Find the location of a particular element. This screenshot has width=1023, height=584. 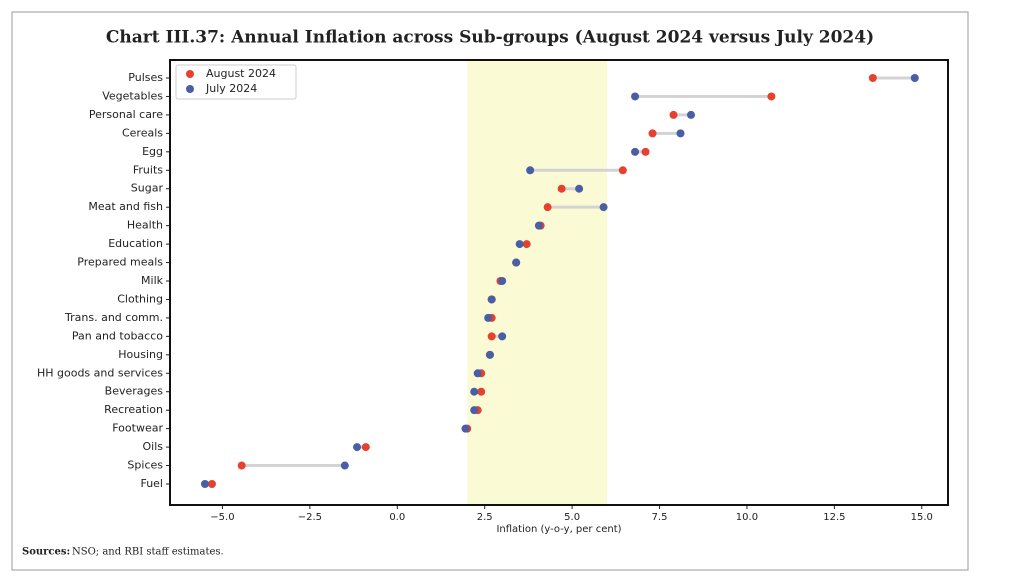

y-tick-label: Milk is located at coordinates (152, 280).